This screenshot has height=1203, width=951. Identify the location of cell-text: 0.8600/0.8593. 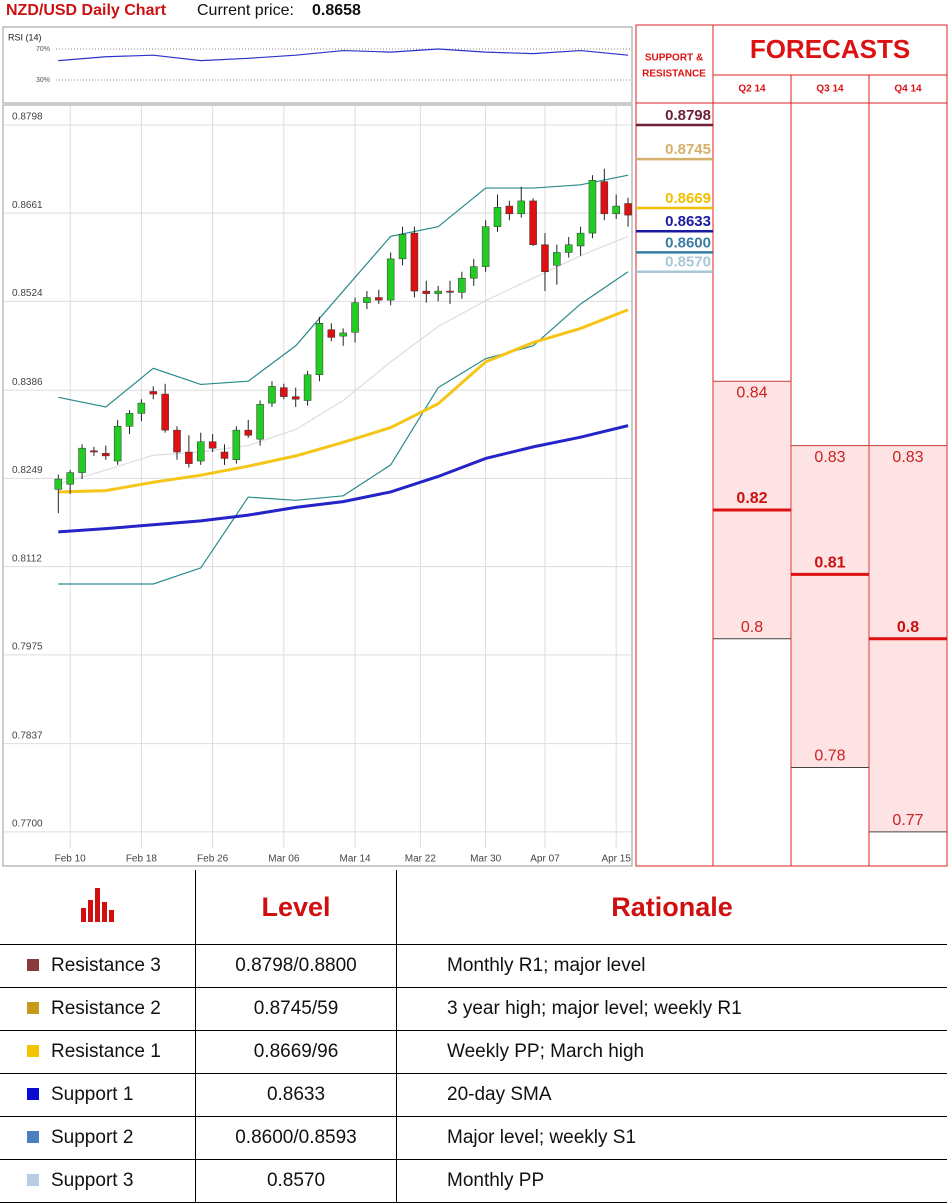
(296, 1137).